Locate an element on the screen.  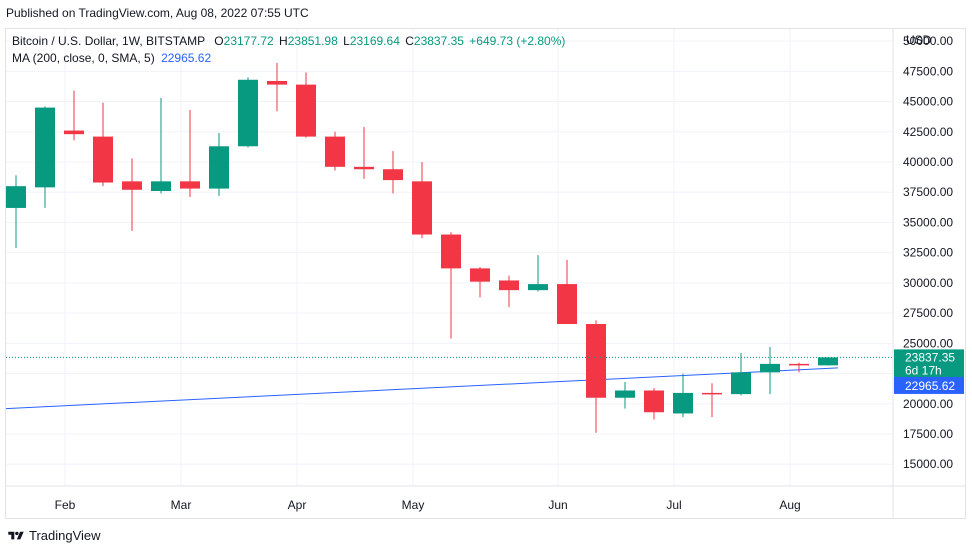
low-value: 23169.64 is located at coordinates (374, 41).